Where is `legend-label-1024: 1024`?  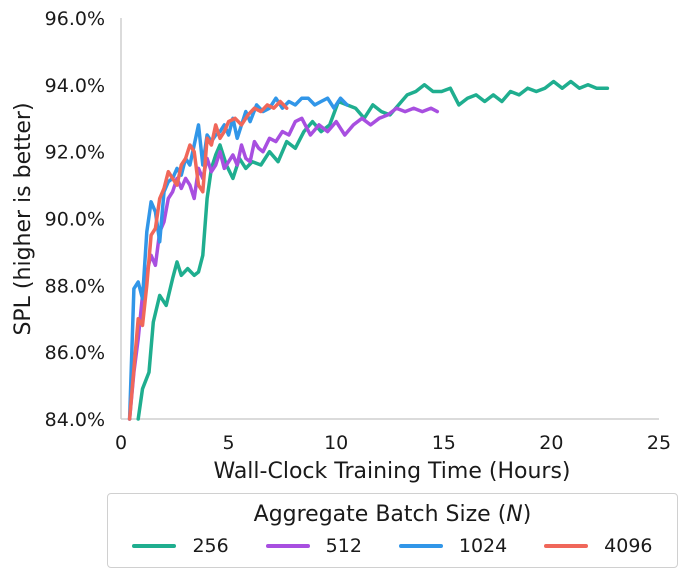 legend-label-1024: 1024 is located at coordinates (483, 546).